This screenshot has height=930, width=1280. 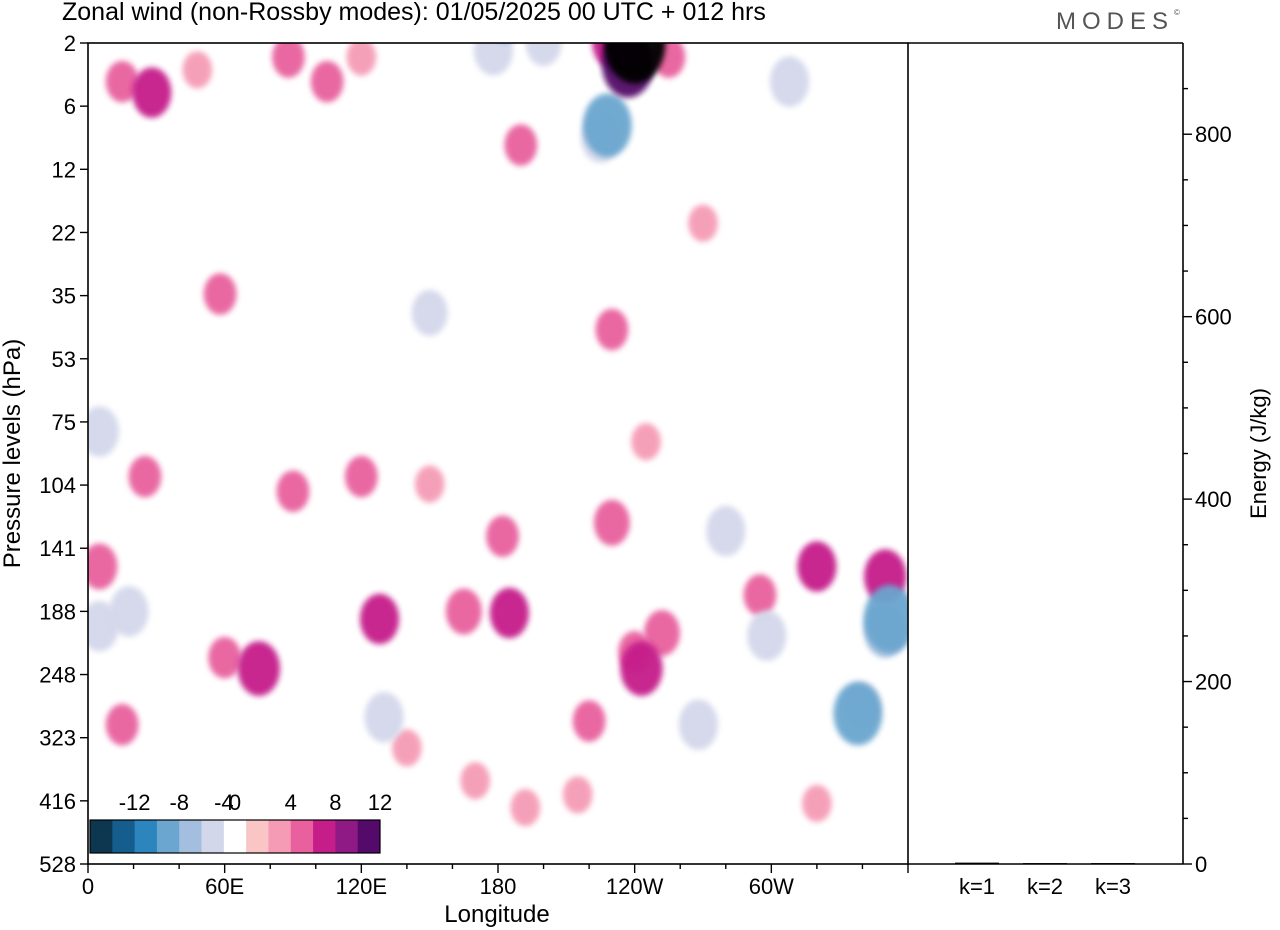 I want to click on y-tick-label: 35, so click(x=64, y=296).